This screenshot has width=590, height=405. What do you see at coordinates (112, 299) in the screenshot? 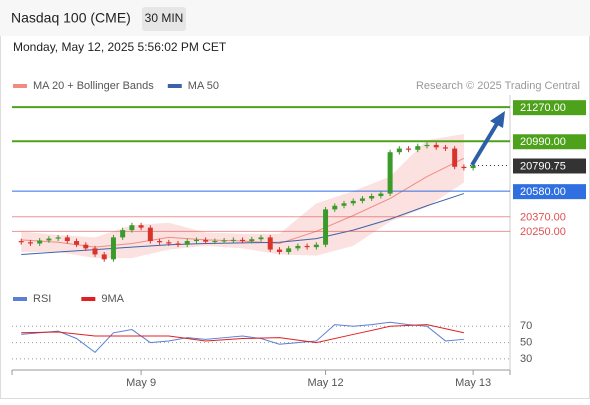
I see `legend-label: 9MA` at bounding box center [112, 299].